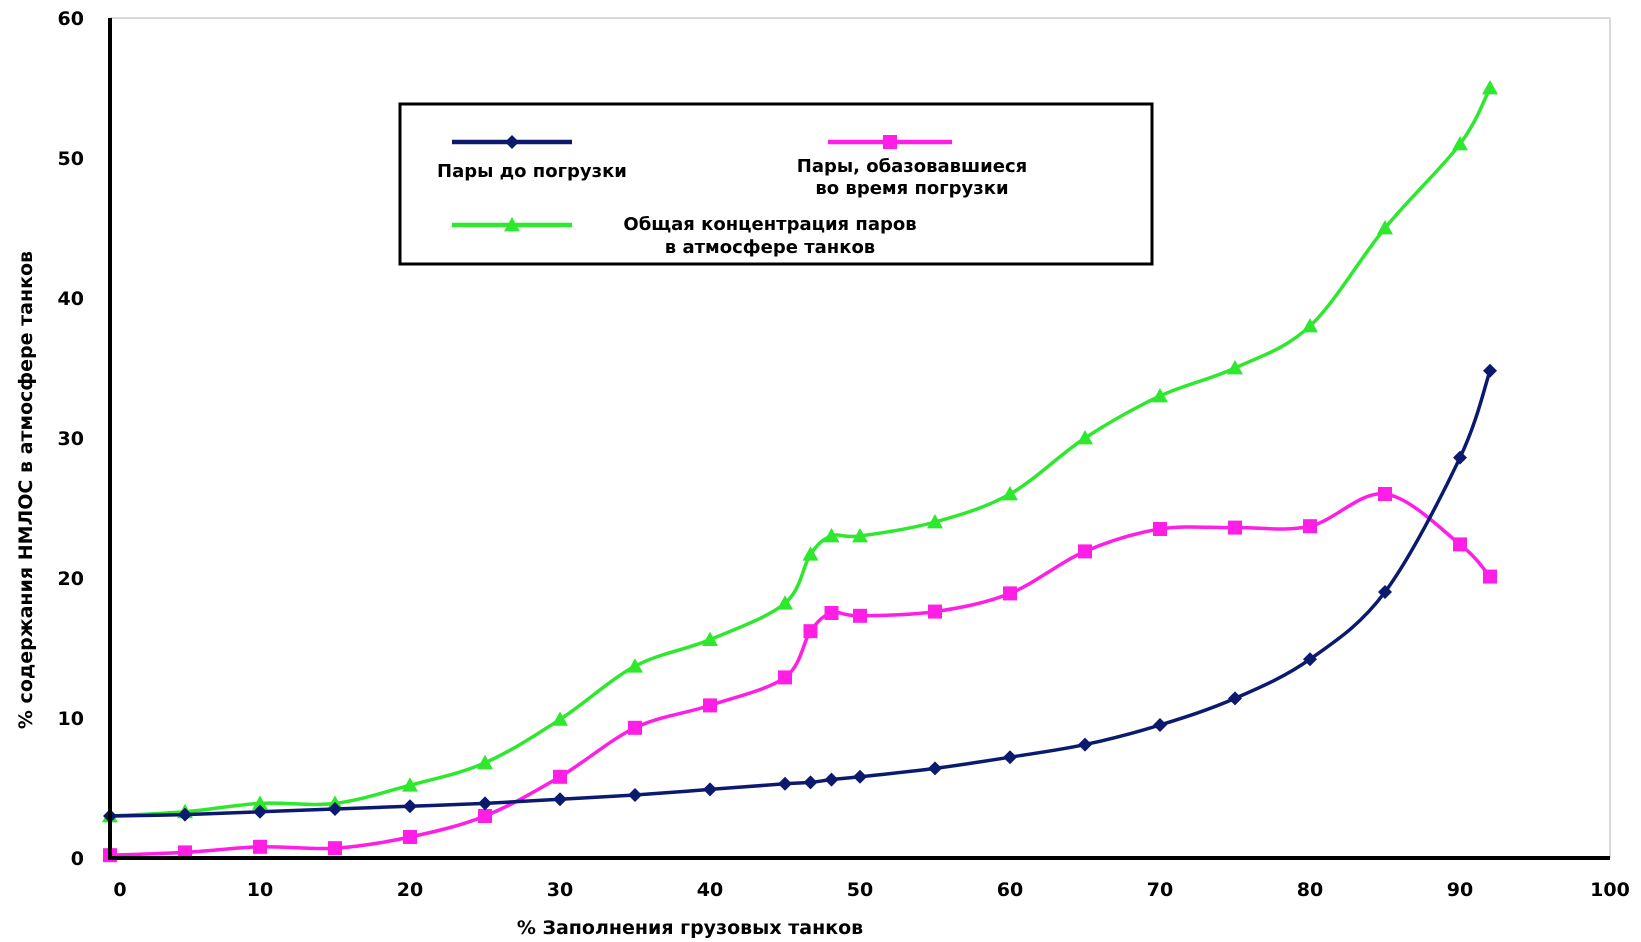  Describe the element at coordinates (71, 19) in the screenshot. I see `y-tick-label: 60` at that location.